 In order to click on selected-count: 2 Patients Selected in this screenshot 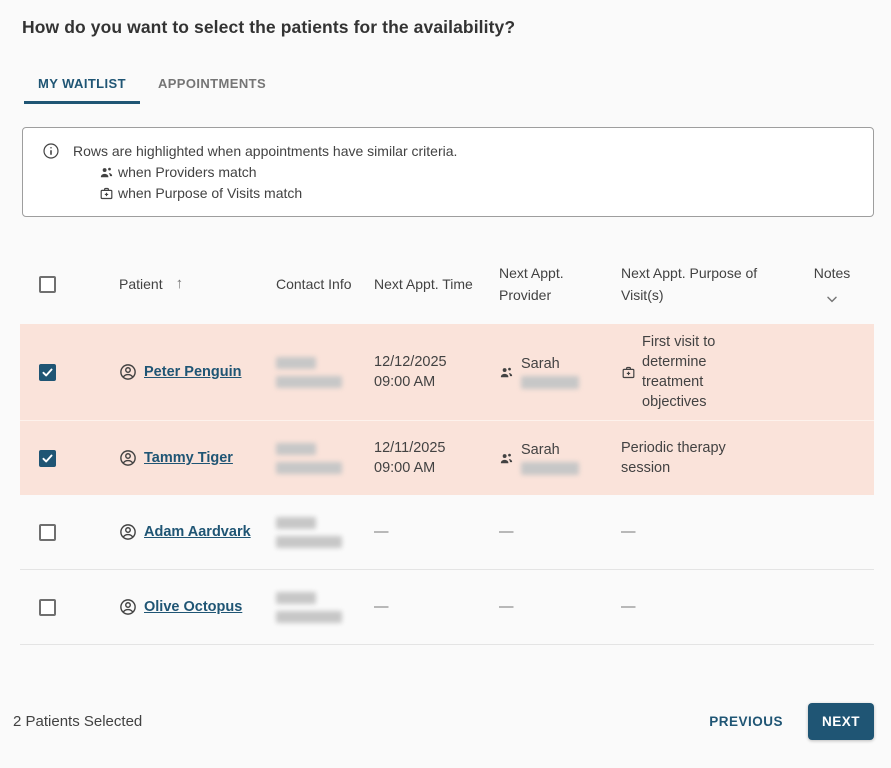, I will do `click(78, 721)`.